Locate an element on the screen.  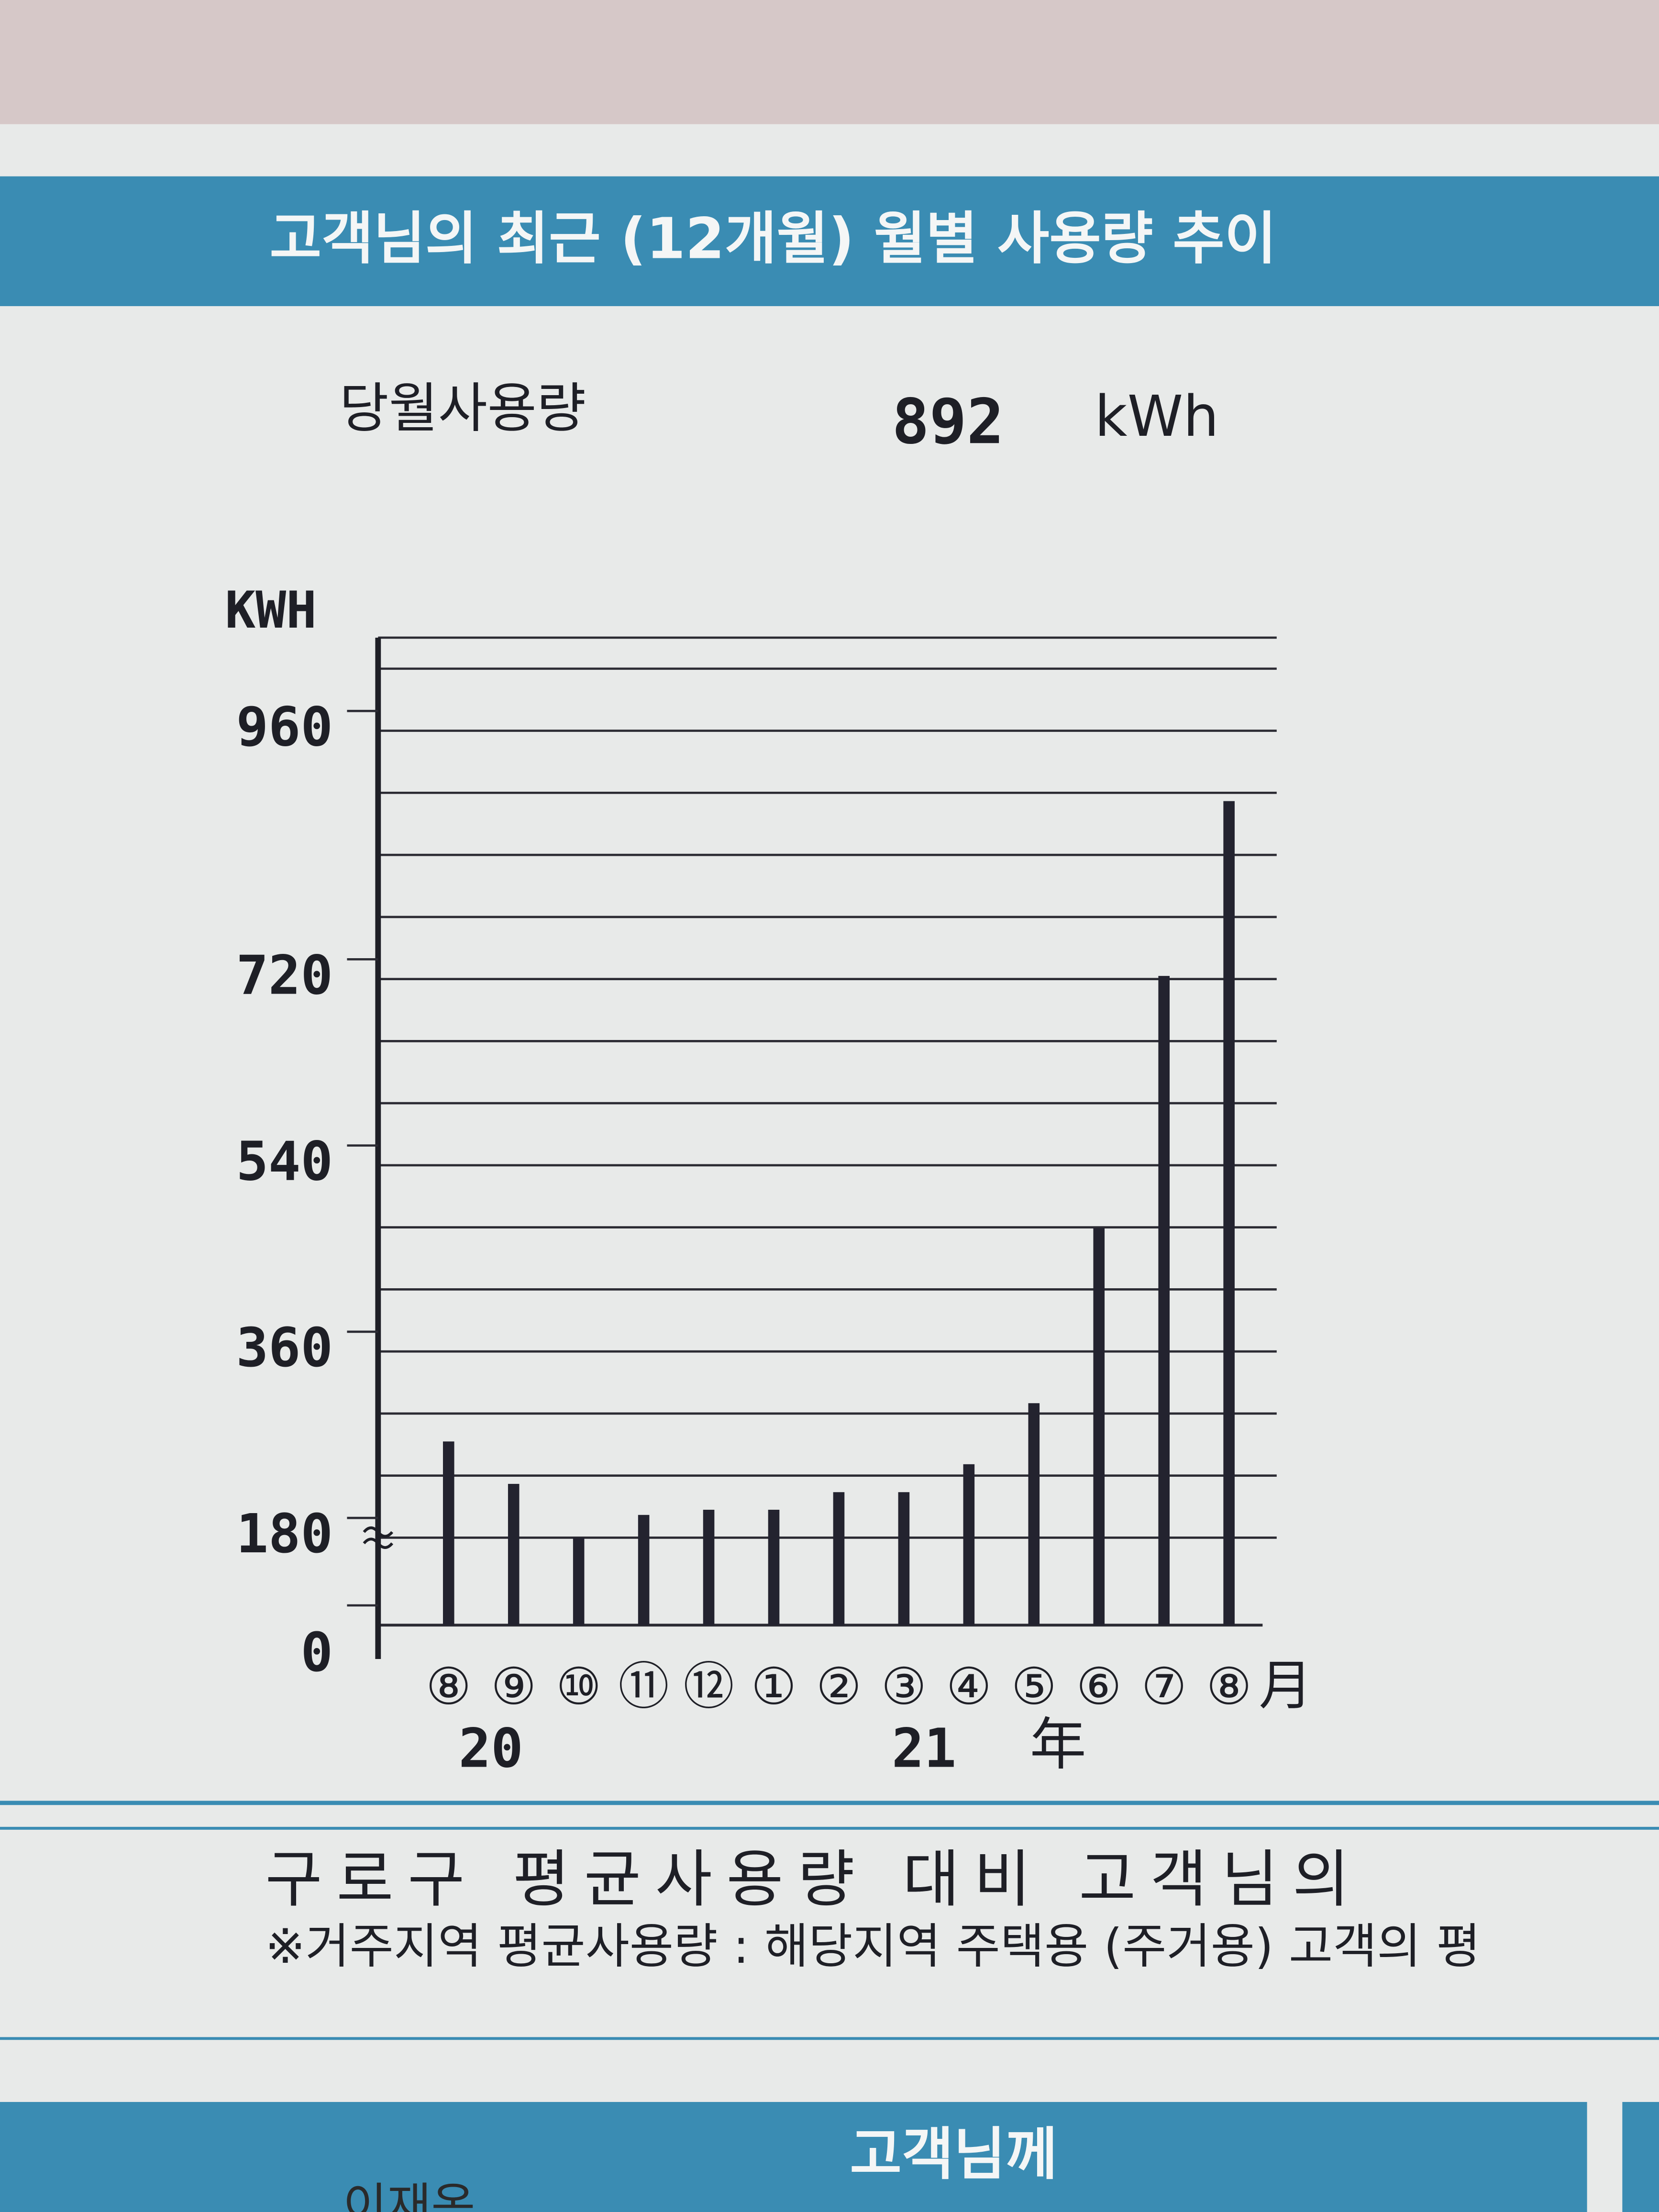
footer-heading: 구로구 평균사용량 대비 고객님의 is located at coordinates (814, 1879).